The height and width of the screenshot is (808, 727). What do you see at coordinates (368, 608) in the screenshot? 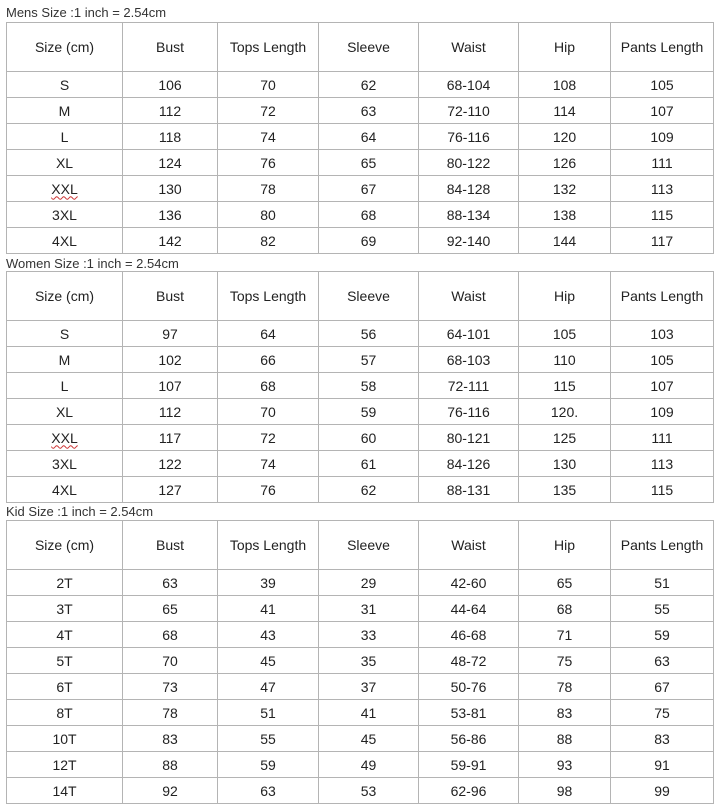
I see `measurement-cell: 31` at bounding box center [368, 608].